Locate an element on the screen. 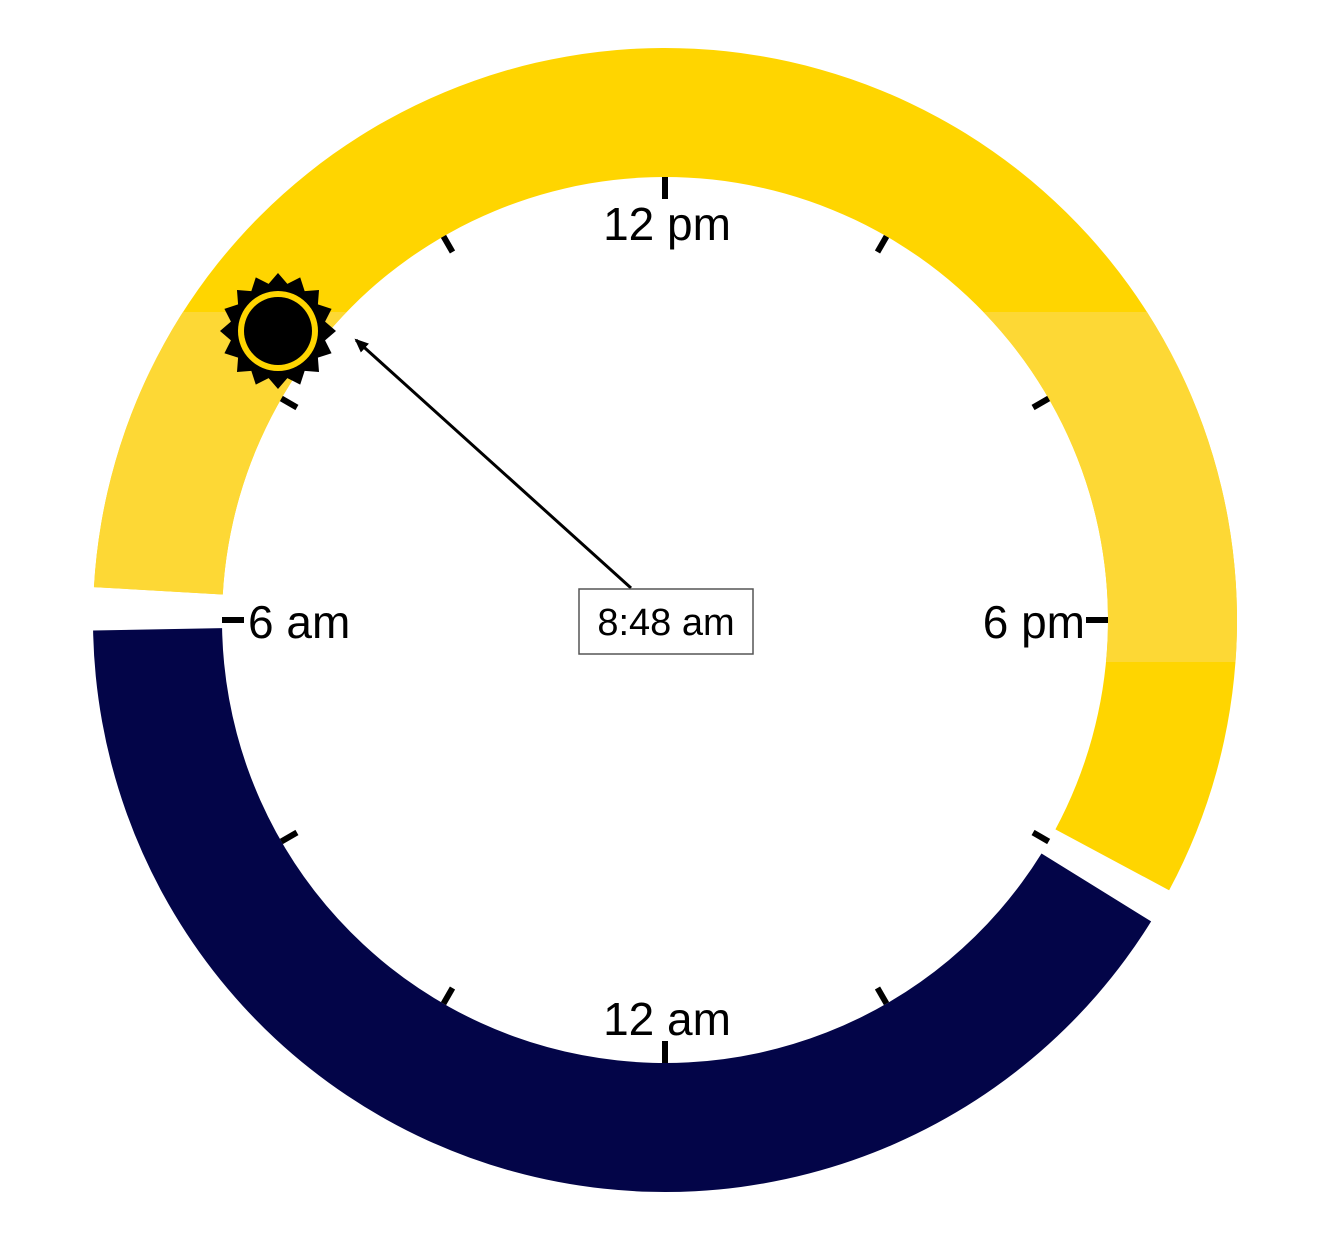 The width and height of the screenshot is (1325, 1239). current-time-label: 8:48 am is located at coordinates (665, 623).